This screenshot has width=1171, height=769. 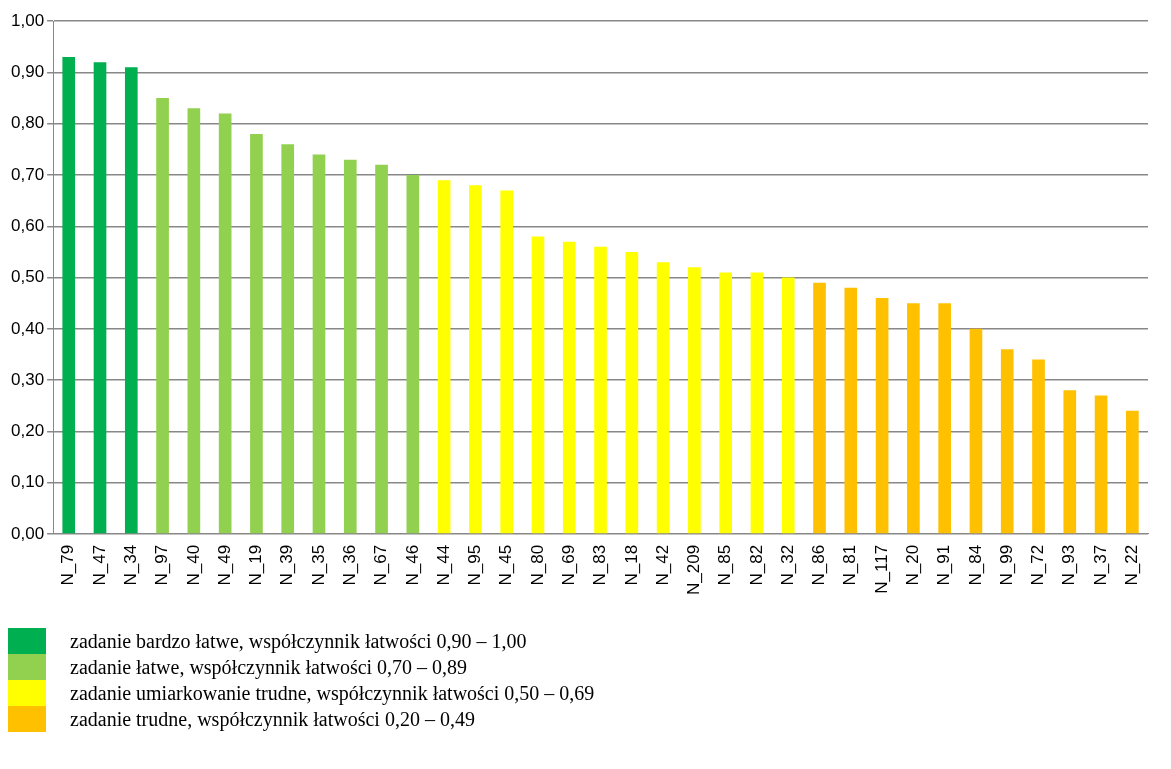 What do you see at coordinates (318, 565) in the screenshot?
I see `x-tick-label: N_35` at bounding box center [318, 565].